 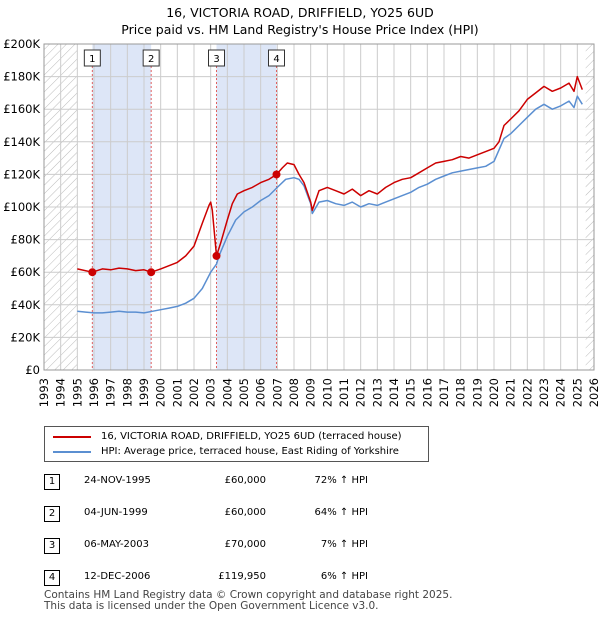 I want to click on x-tick-label: 2013, so click(x=377, y=392).